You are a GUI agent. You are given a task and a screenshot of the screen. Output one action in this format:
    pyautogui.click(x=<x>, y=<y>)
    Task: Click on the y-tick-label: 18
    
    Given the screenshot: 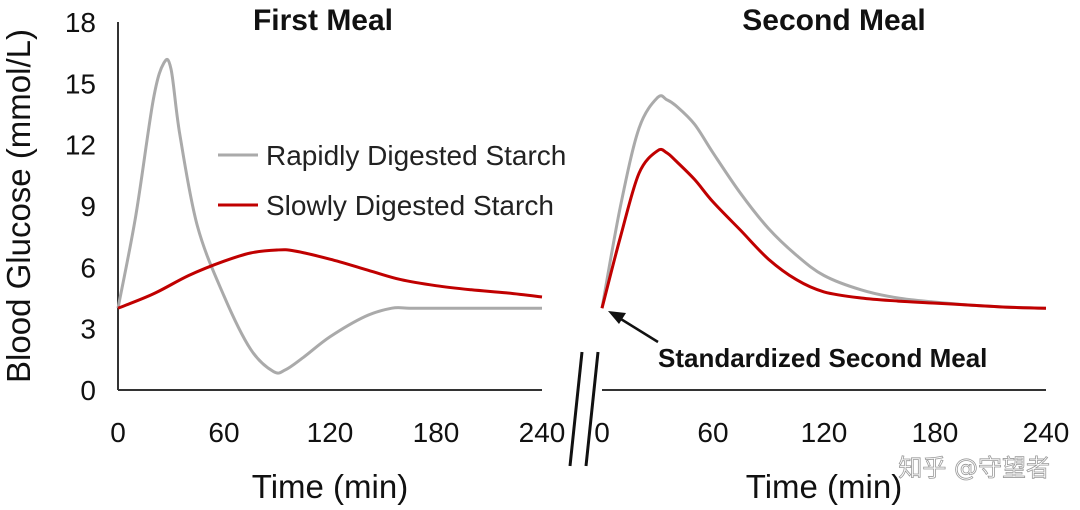 What is the action you would take?
    pyautogui.click(x=80, y=22)
    